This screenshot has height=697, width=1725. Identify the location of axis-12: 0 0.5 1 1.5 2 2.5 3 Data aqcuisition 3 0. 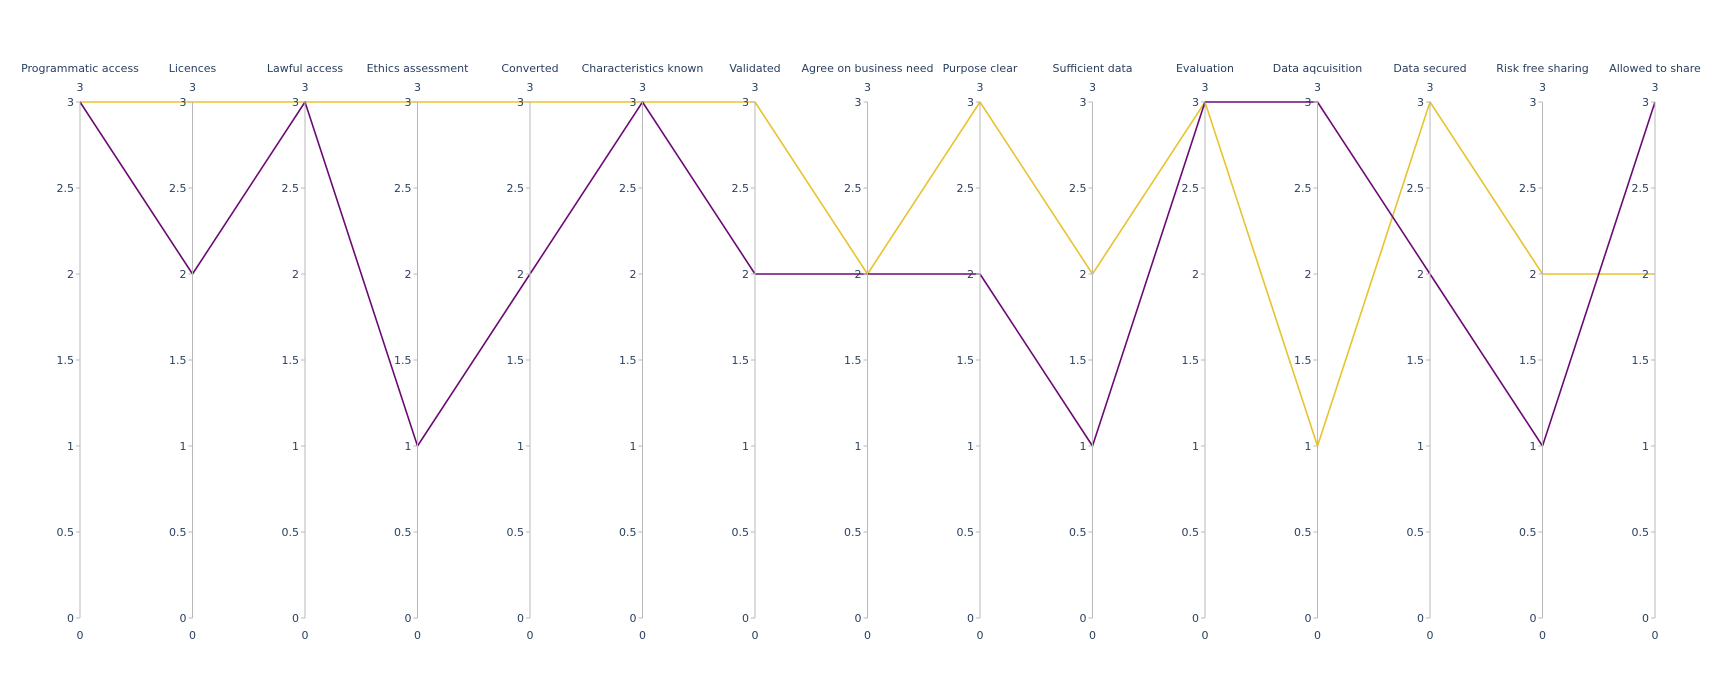
(1317, 352).